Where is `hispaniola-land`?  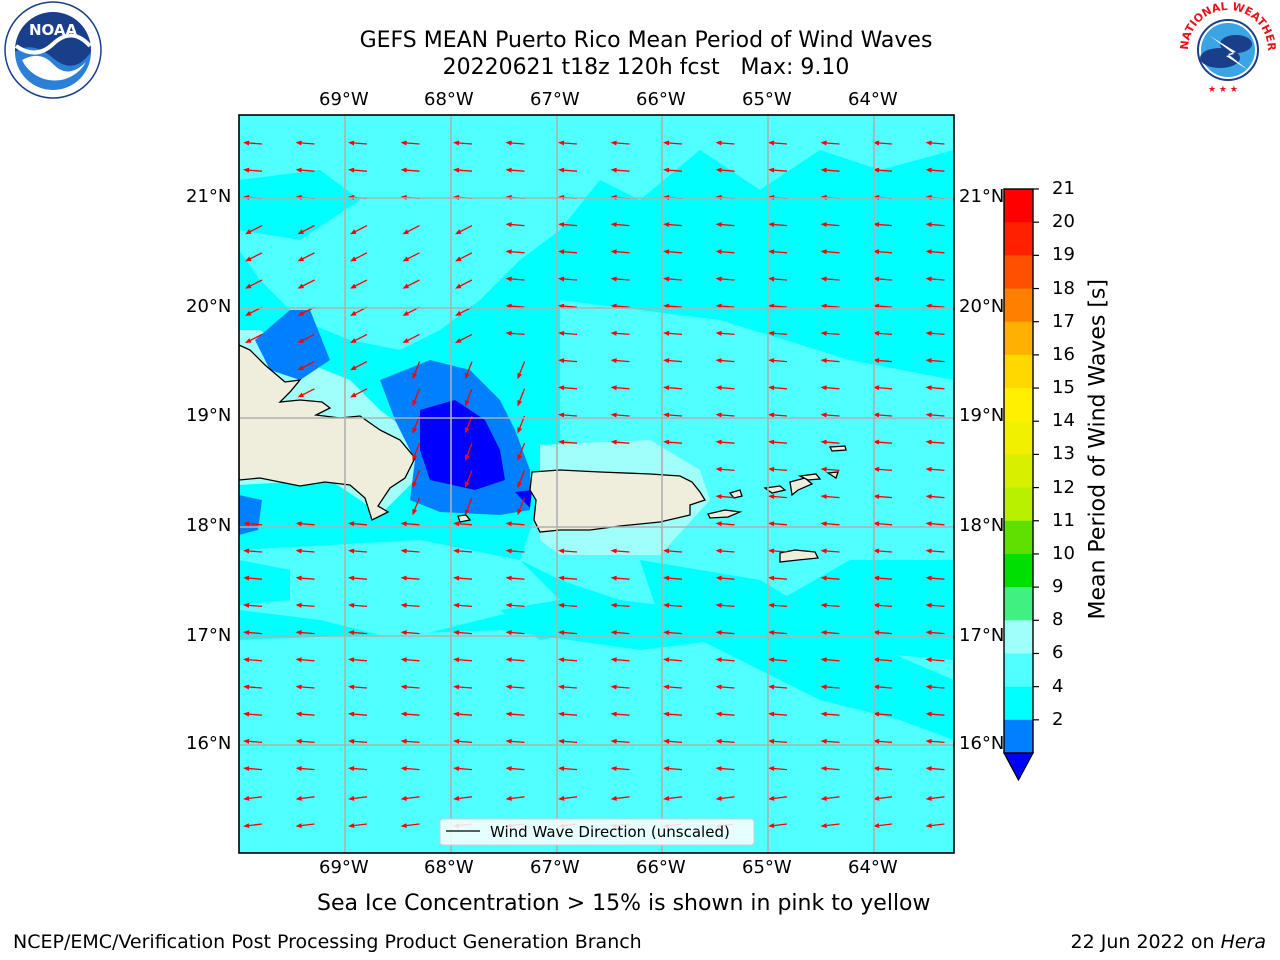 hispaniola-land is located at coordinates (327, 432).